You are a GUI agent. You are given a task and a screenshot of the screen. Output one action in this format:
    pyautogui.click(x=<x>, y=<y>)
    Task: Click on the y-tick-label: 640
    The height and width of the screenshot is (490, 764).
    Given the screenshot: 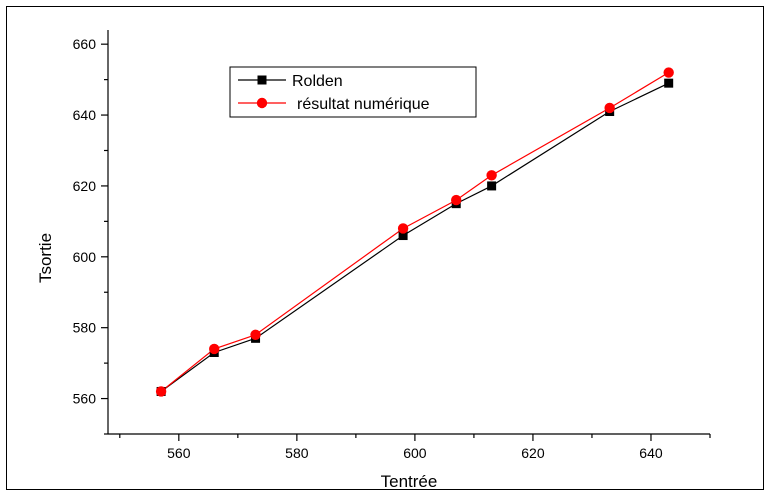 What is the action you would take?
    pyautogui.click(x=85, y=115)
    